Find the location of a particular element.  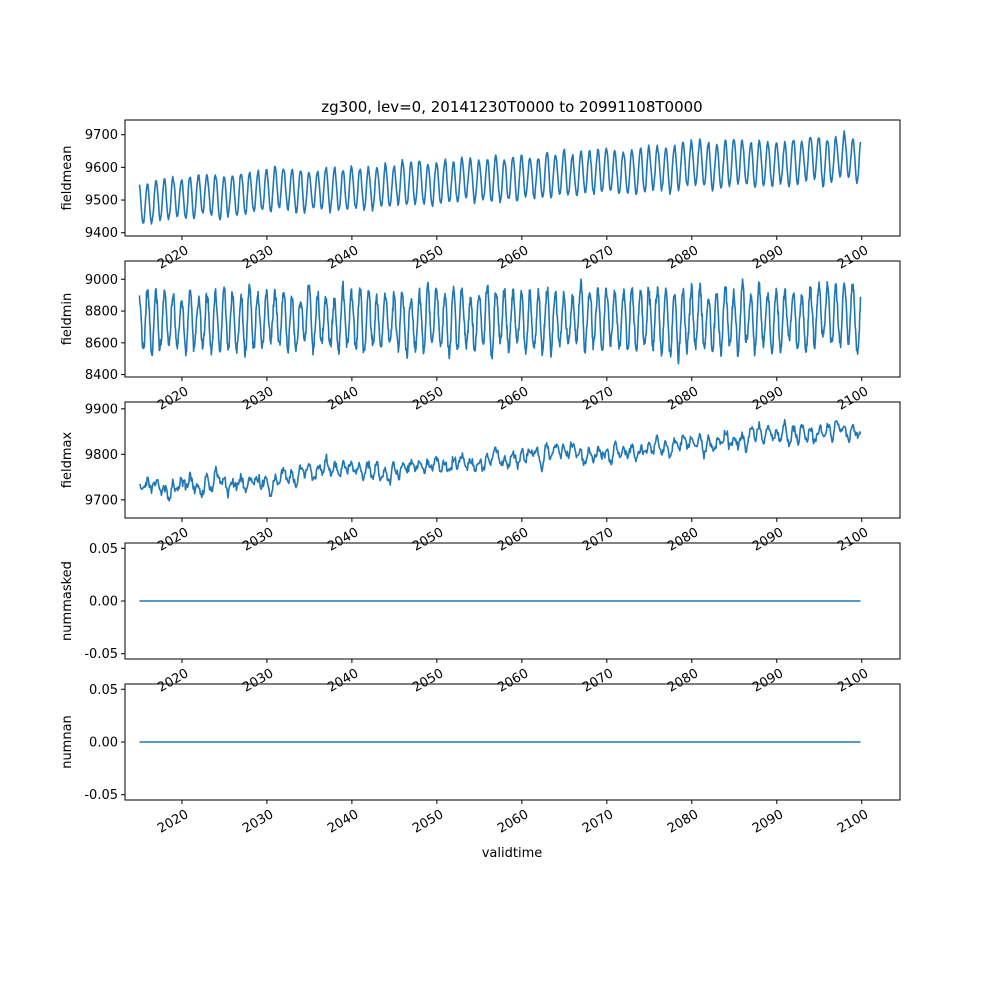

y-tick-label-fieldmean: 9600 is located at coordinates (101, 168).